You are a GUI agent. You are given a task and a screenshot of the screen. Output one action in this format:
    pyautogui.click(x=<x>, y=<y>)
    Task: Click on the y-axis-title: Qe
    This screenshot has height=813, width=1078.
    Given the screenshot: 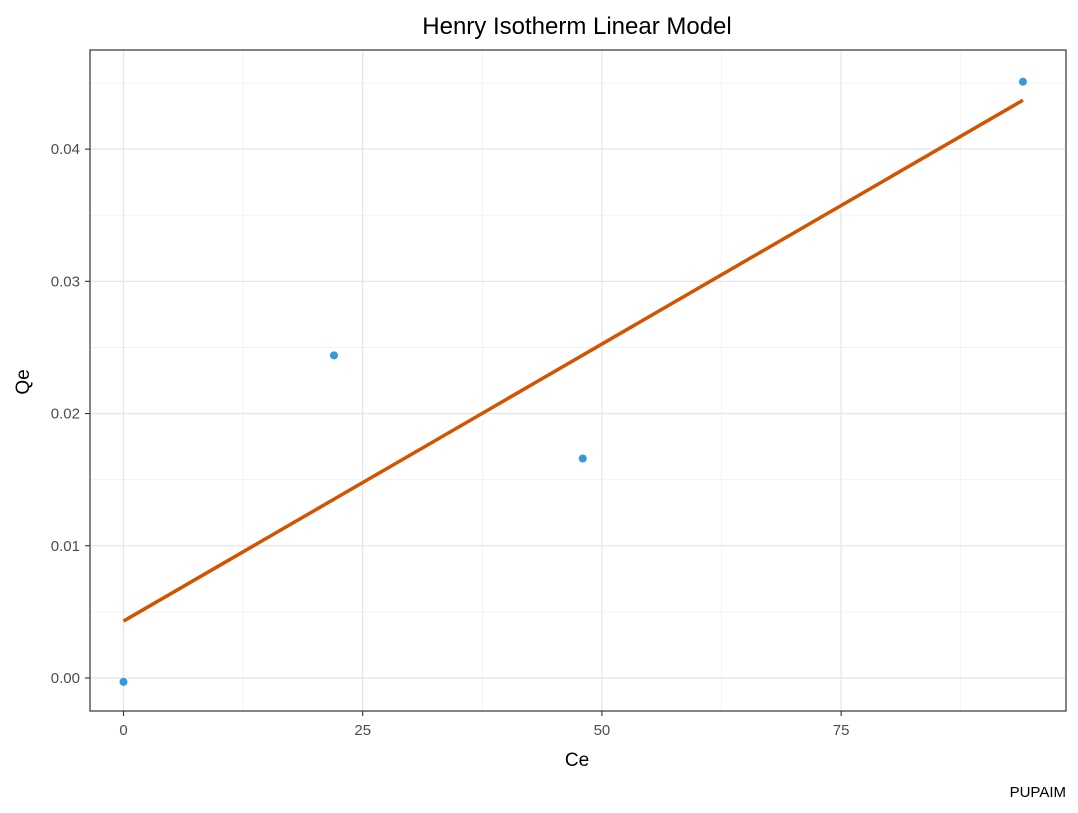 What is the action you would take?
    pyautogui.click(x=23, y=381)
    